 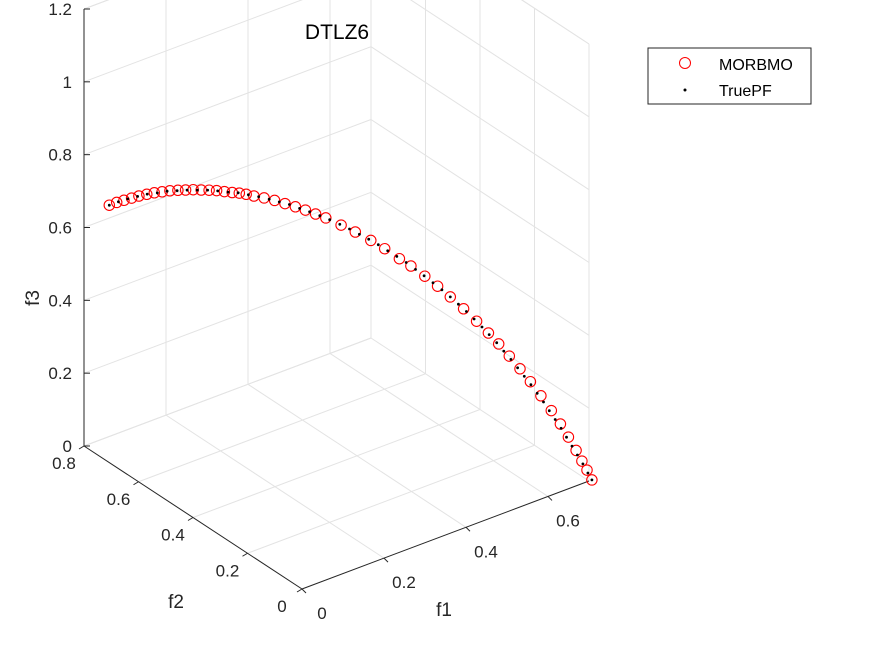 What do you see at coordinates (228, 570) in the screenshot?
I see `y-tick-label: 0.2` at bounding box center [228, 570].